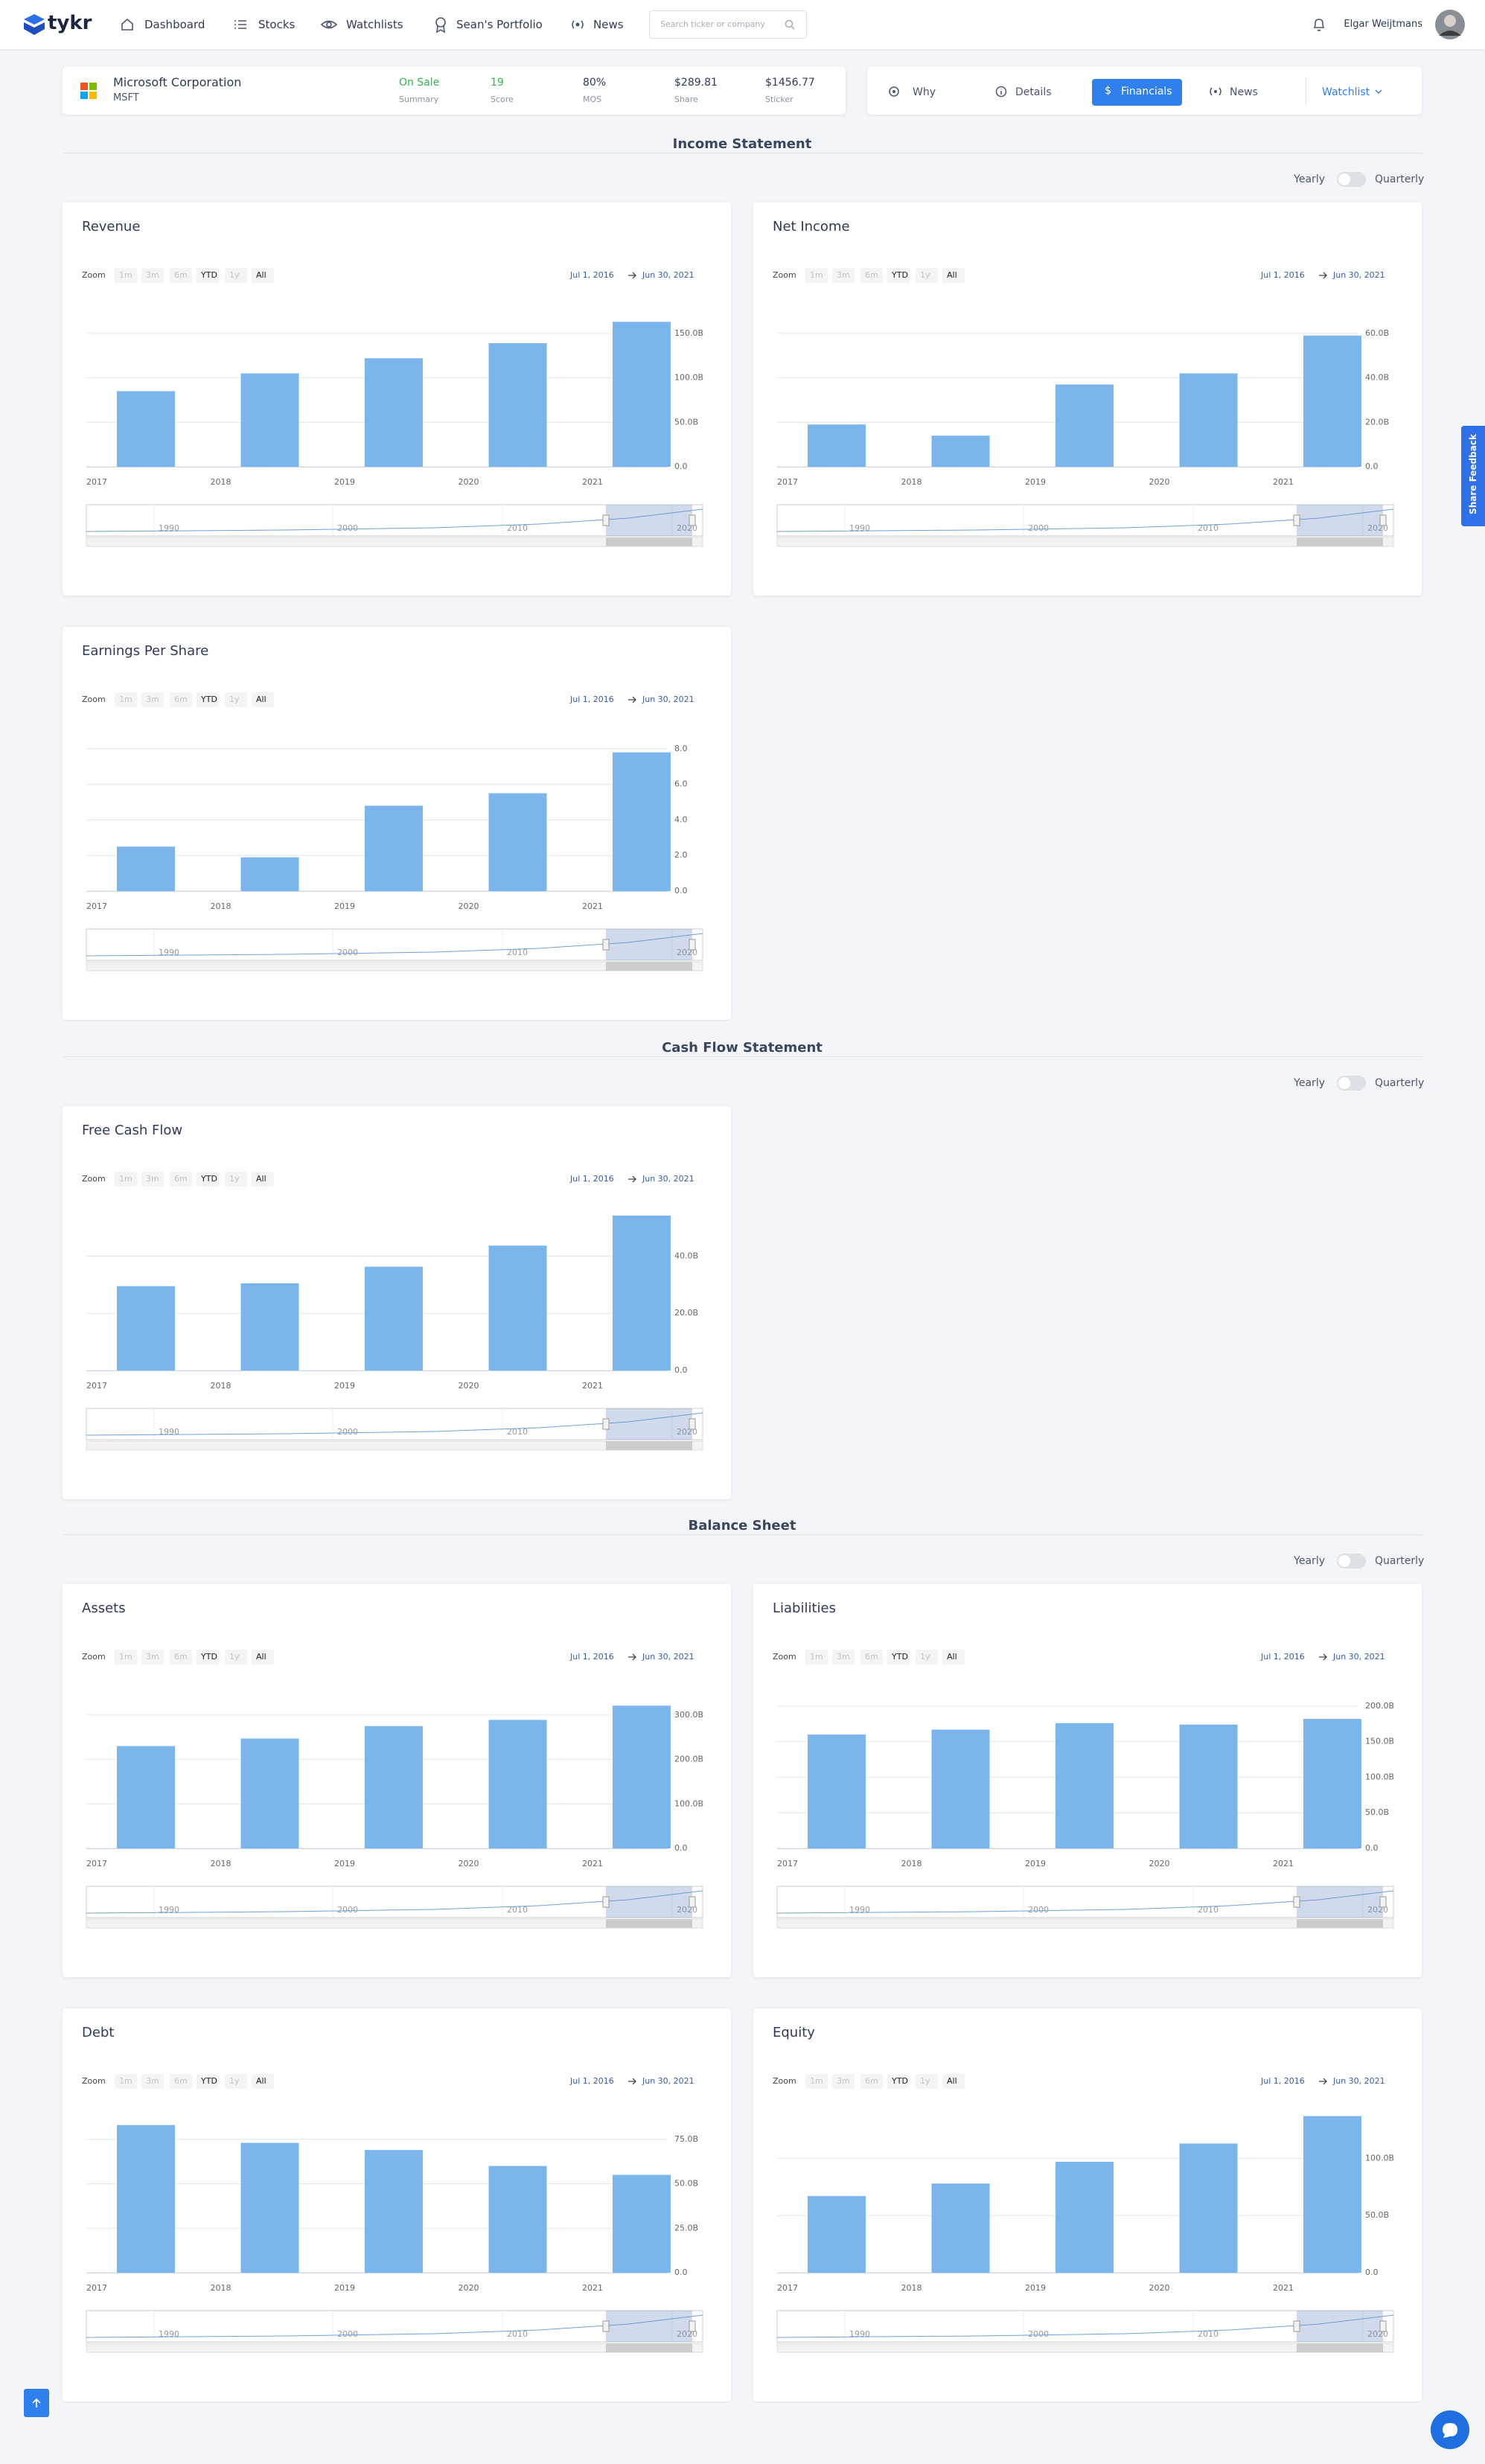 The height and width of the screenshot is (2464, 1485). Describe the element at coordinates (1319, 25) in the screenshot. I see `bell-icon` at that location.